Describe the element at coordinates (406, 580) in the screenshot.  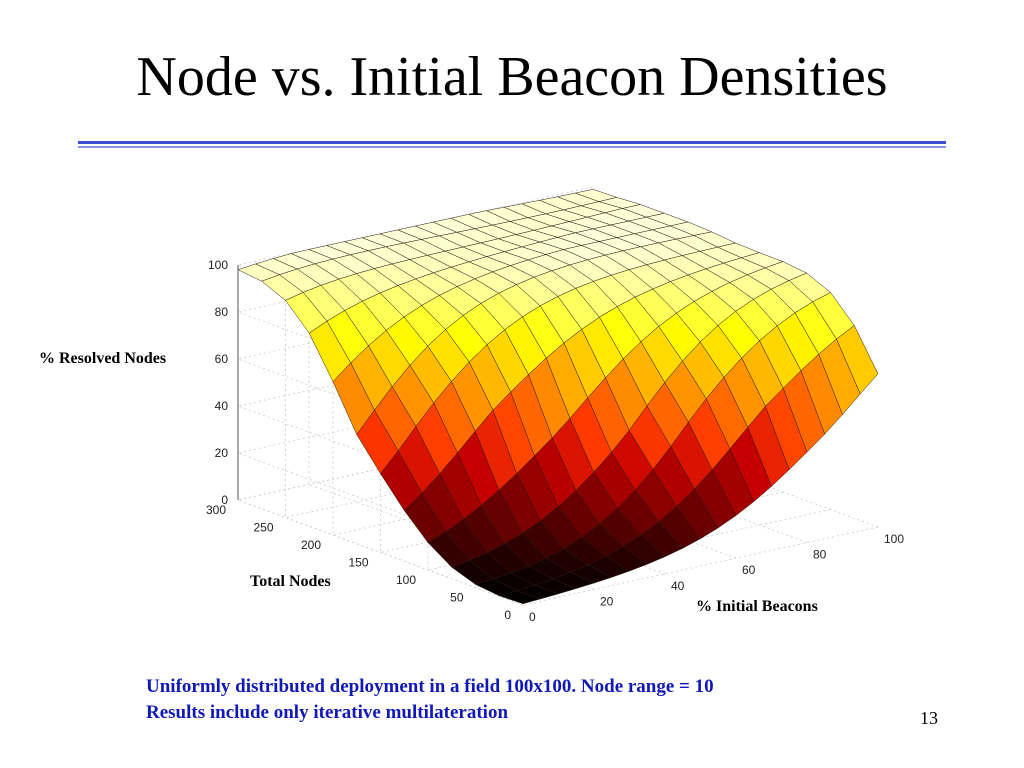
I see `y-tick-label: 100` at that location.